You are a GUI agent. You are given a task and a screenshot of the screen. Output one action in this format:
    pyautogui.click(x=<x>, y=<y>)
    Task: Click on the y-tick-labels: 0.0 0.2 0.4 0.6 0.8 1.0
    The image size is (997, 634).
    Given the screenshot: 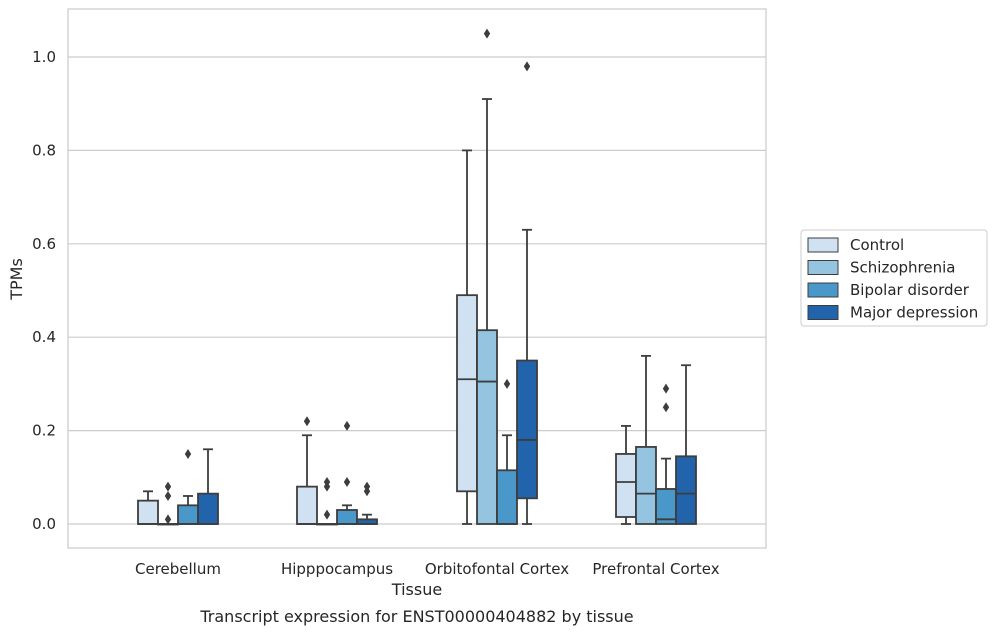 What is the action you would take?
    pyautogui.click(x=44, y=290)
    